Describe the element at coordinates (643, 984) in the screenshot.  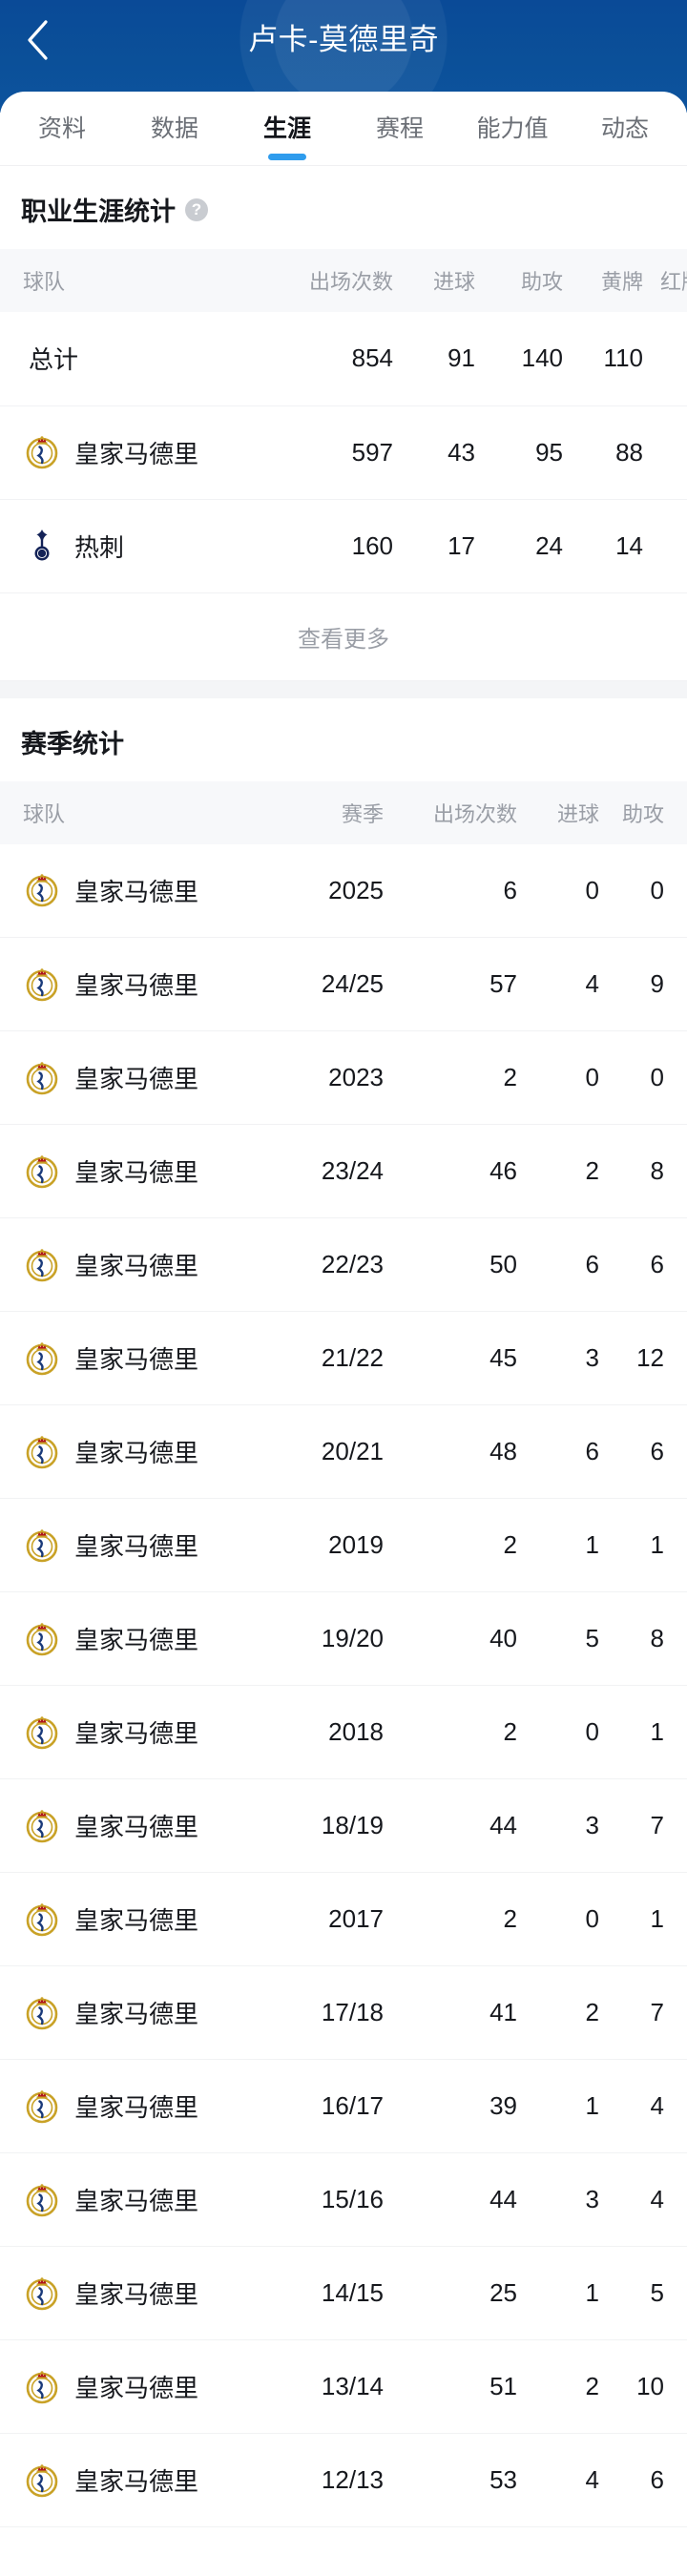
I see `season-assists-cell: 9` at that location.